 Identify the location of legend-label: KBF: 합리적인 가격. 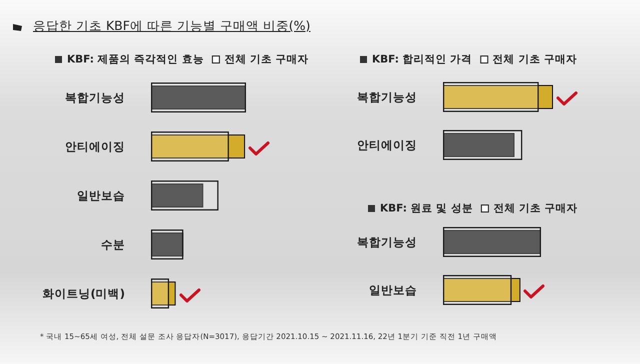
(422, 60).